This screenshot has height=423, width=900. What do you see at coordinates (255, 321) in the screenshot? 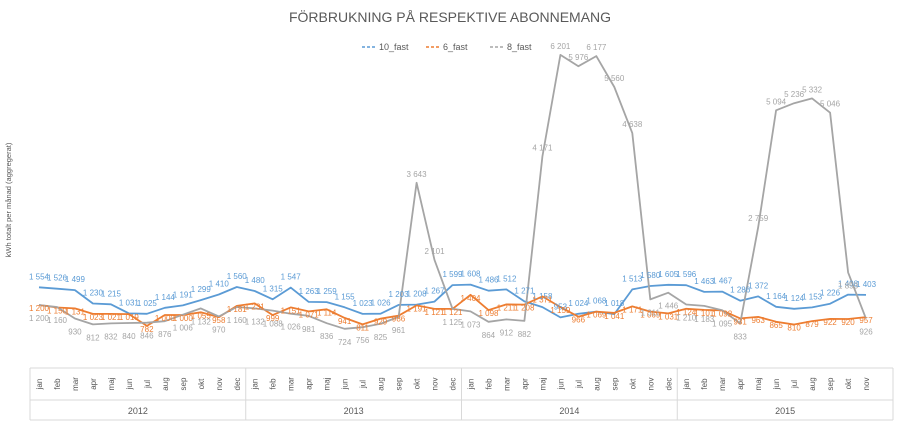
I see `data-label: 1 132` at bounding box center [255, 321].